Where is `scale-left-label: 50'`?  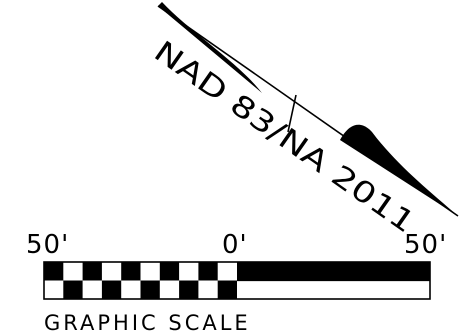 scale-left-label: 50' is located at coordinates (47, 245).